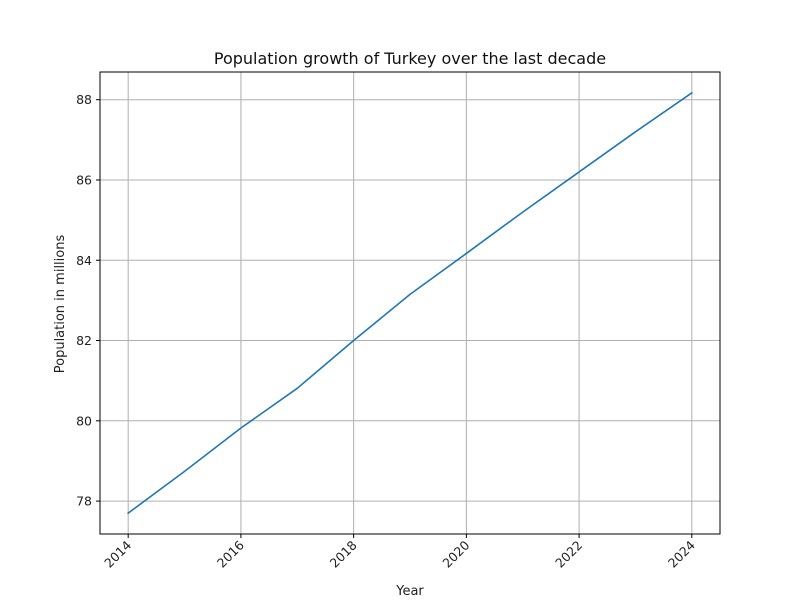 This screenshot has height=600, width=800. Describe the element at coordinates (84, 99) in the screenshot. I see `y-tick-label: 88` at that location.